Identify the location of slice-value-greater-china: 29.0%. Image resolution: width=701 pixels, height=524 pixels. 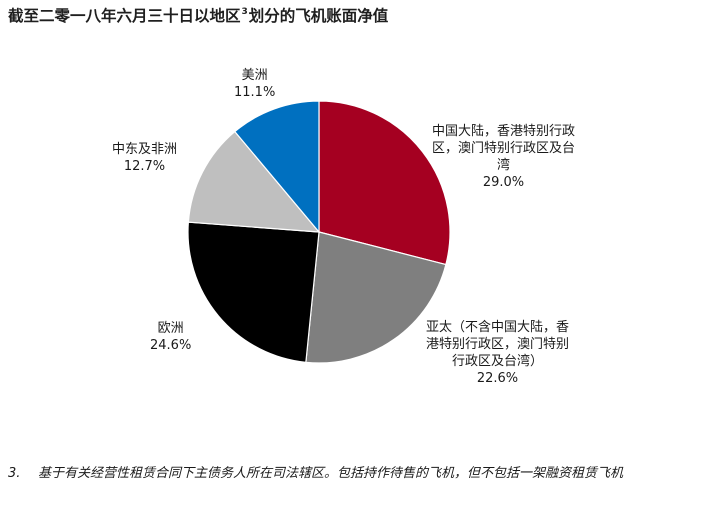
(503, 182).